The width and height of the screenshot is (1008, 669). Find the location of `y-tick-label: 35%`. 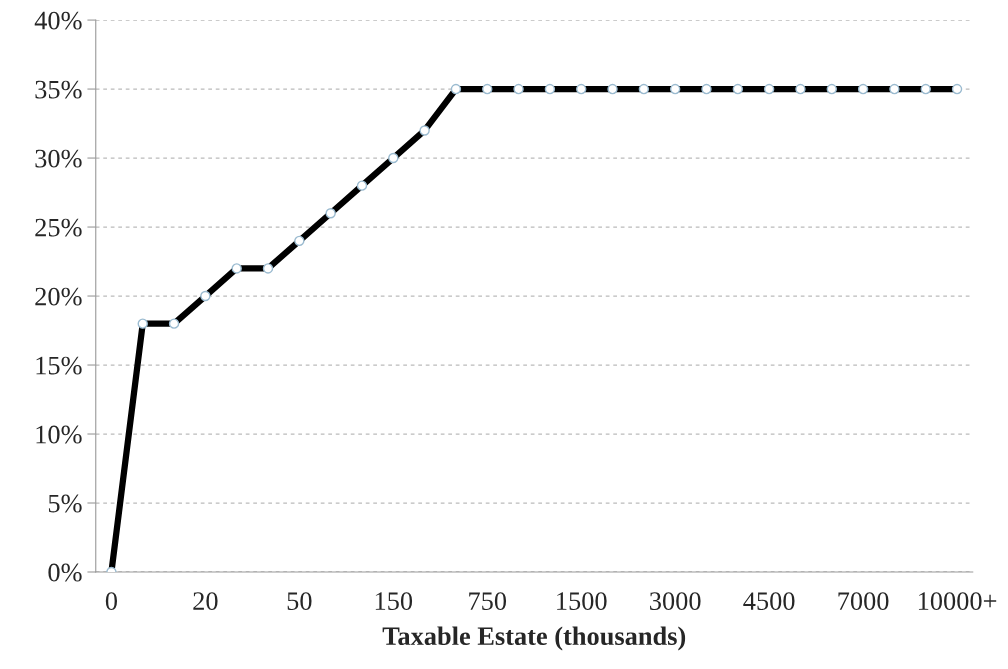

y-tick-label: 35% is located at coordinates (58, 89).